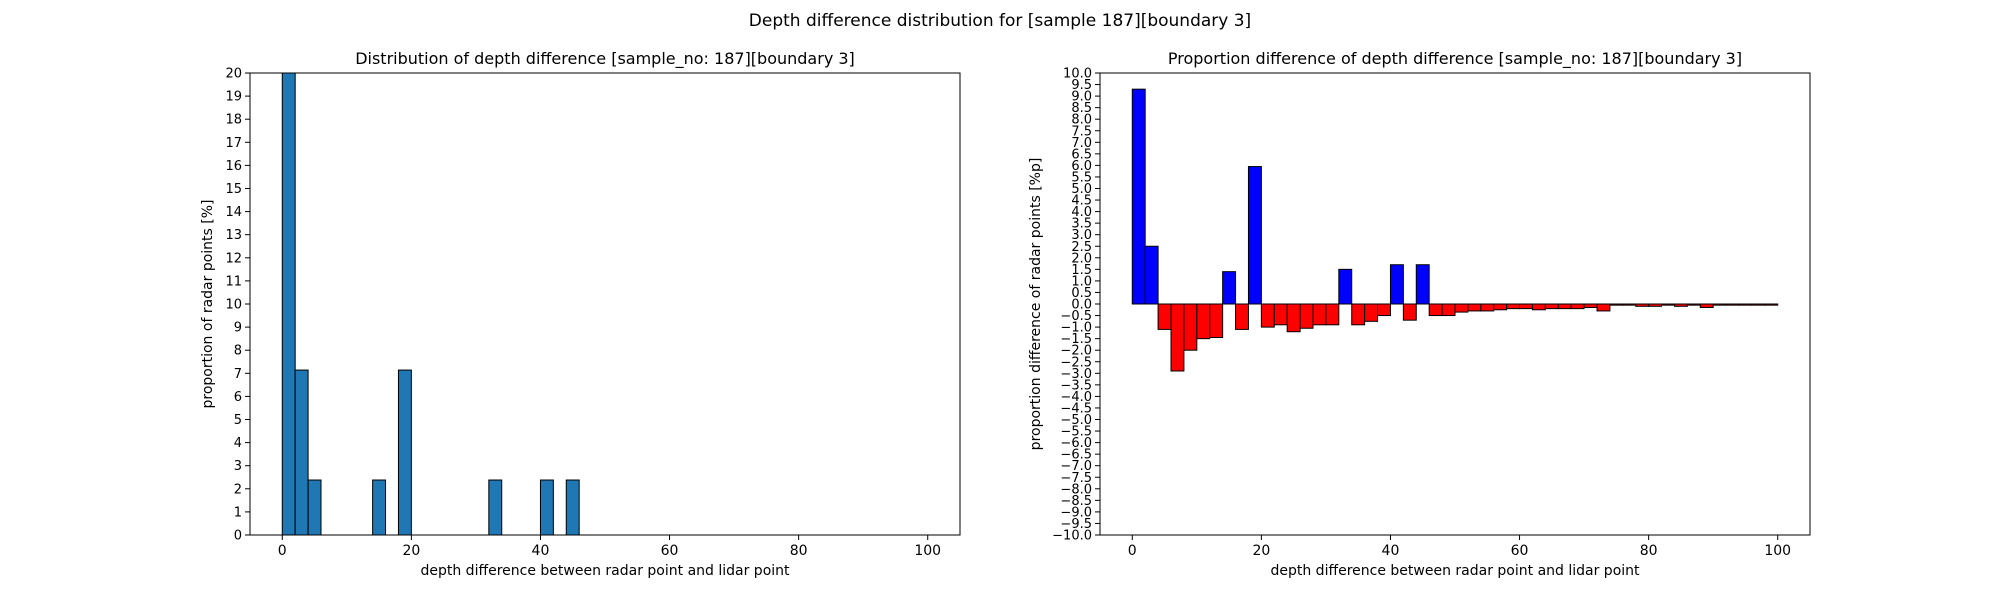 This screenshot has width=2000, height=600. I want to click on x-tick-label-4: 80, so click(799, 551).